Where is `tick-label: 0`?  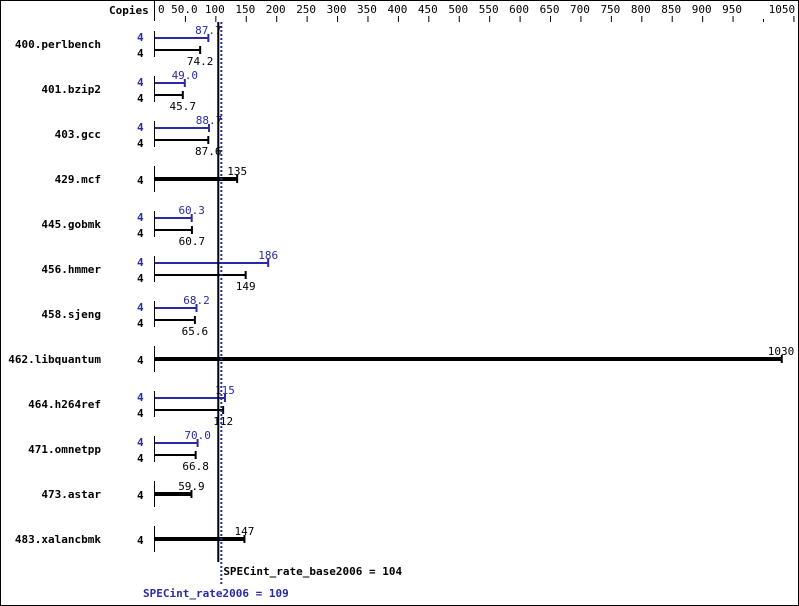 tick-label: 0 is located at coordinates (161, 9).